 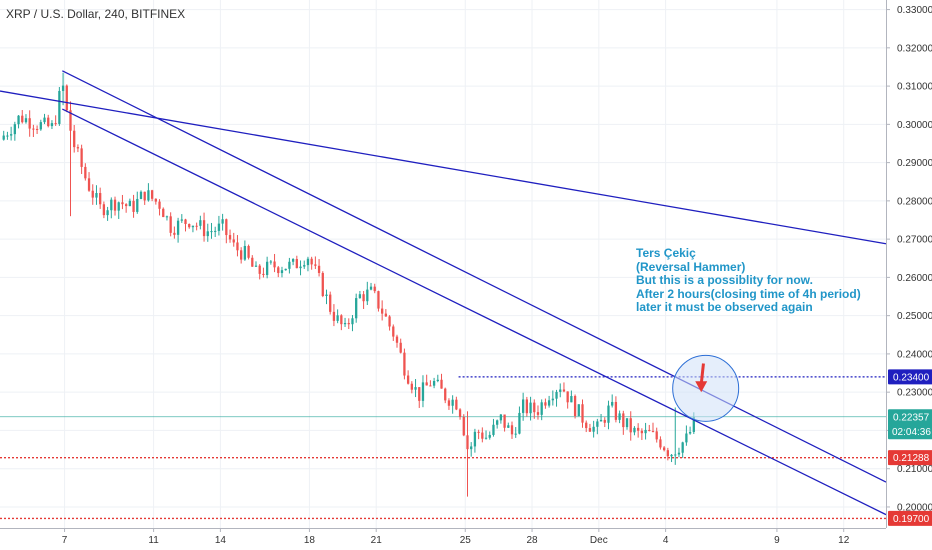 I want to click on highlight-circle, so click(x=706, y=388).